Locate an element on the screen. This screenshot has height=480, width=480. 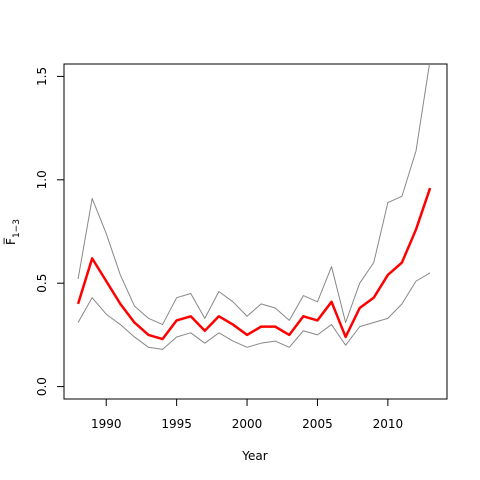
x-axis-label: Year is located at coordinates (254, 456).